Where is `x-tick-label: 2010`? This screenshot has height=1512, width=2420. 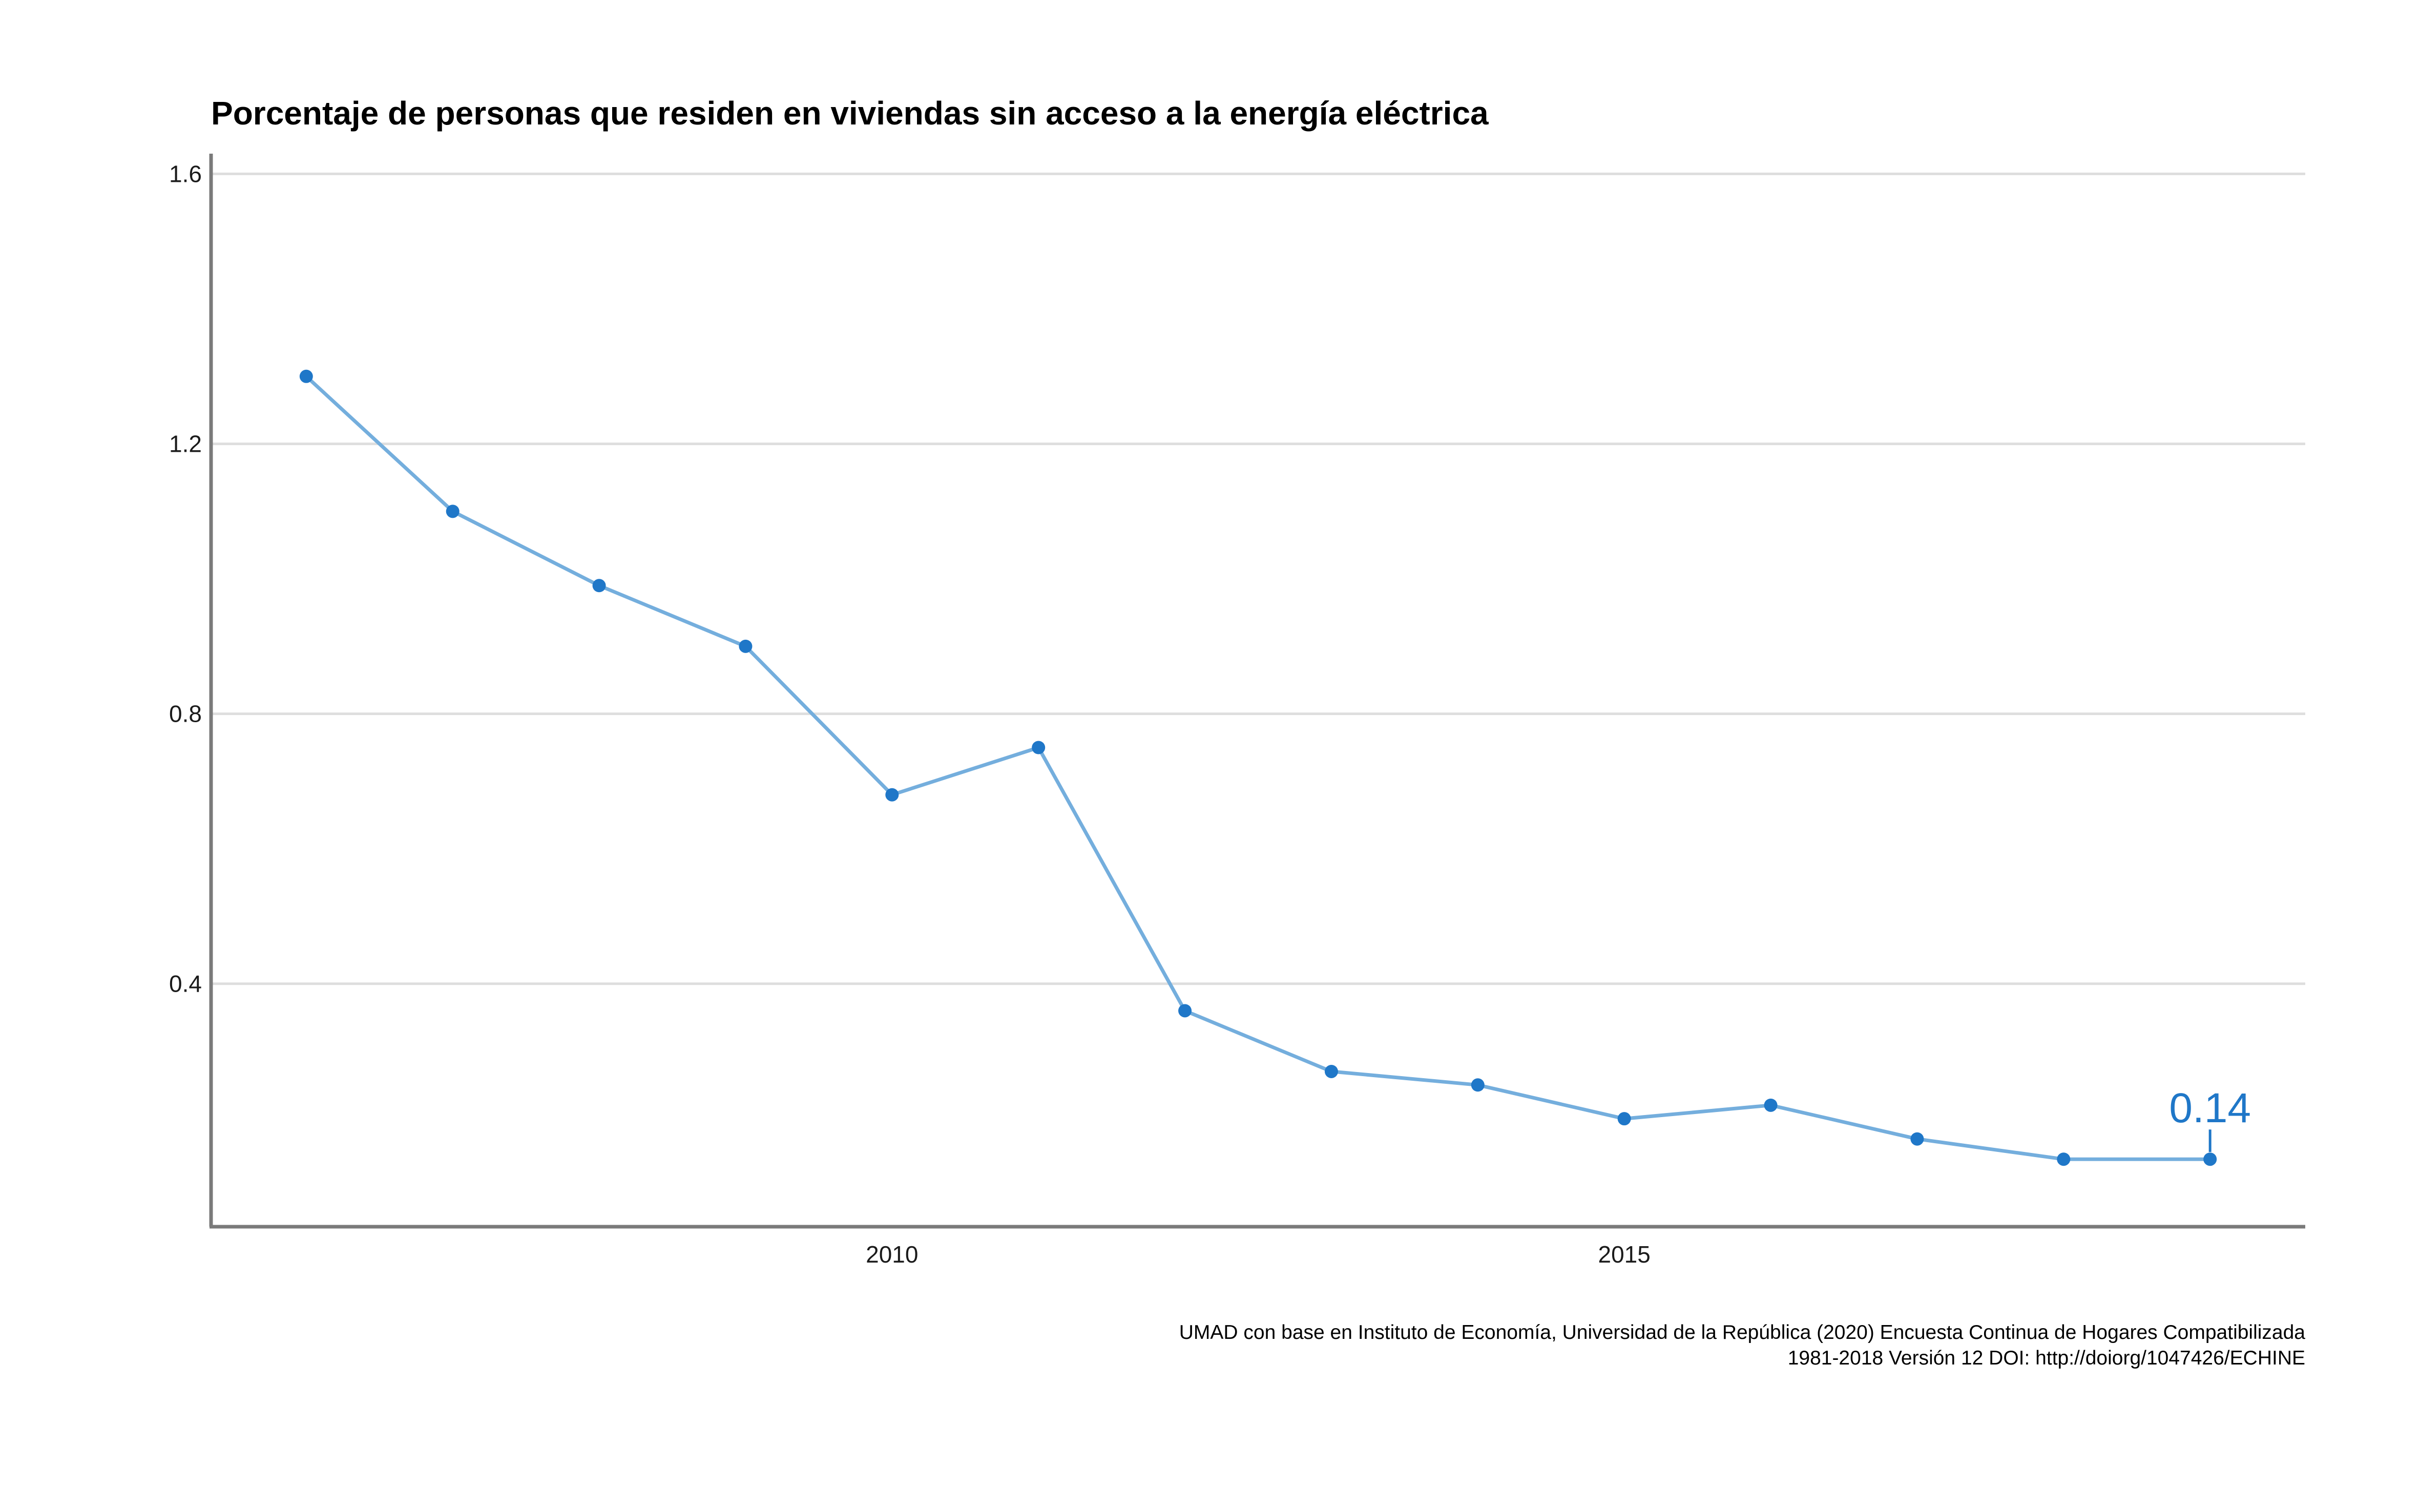 x-tick-label: 2010 is located at coordinates (892, 1254).